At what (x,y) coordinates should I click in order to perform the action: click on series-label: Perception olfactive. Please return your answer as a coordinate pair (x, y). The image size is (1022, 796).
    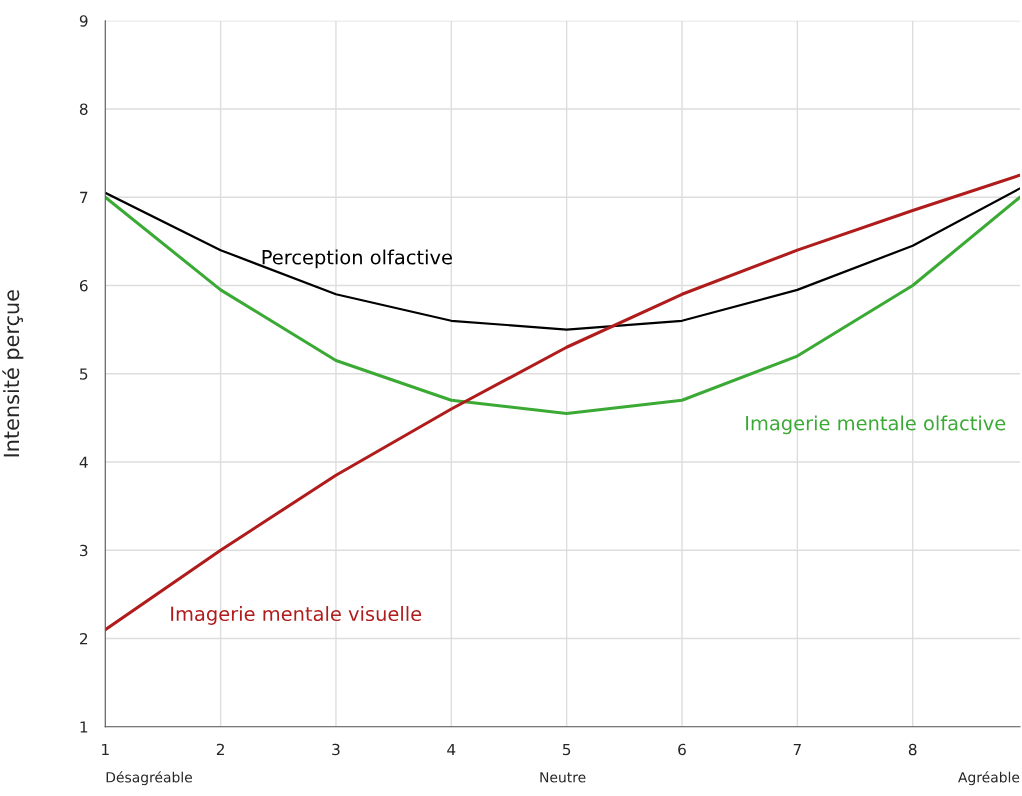
    Looking at the image, I should click on (357, 259).